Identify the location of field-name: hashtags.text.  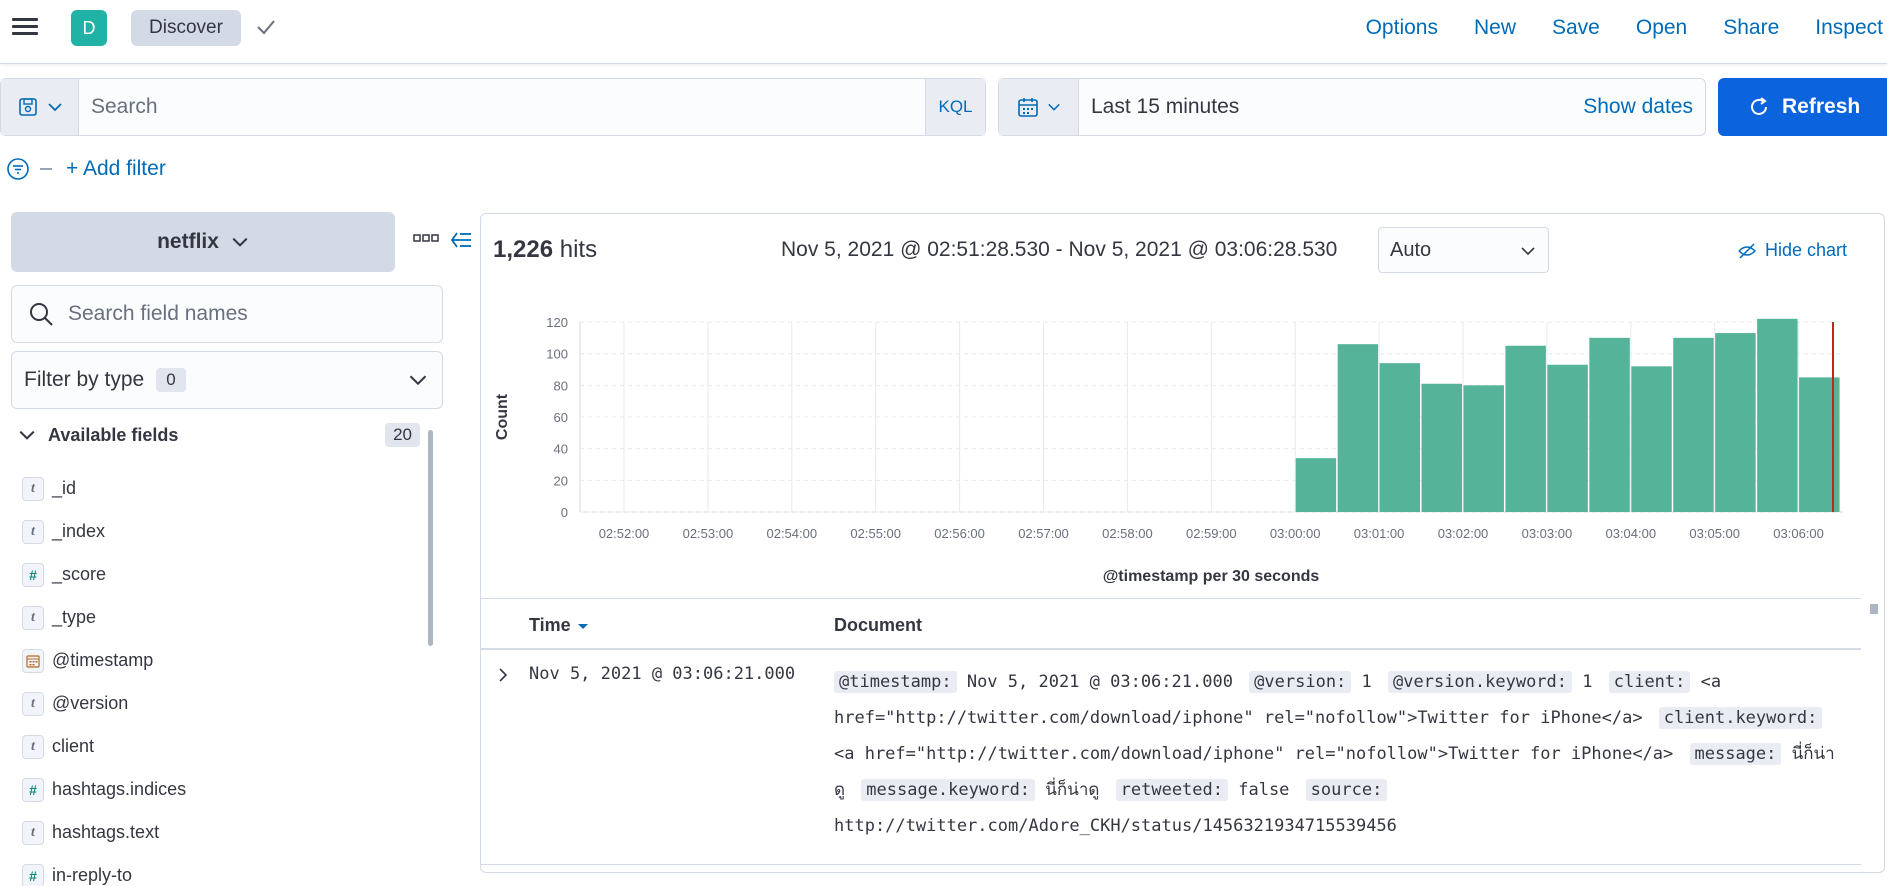
(106, 832).